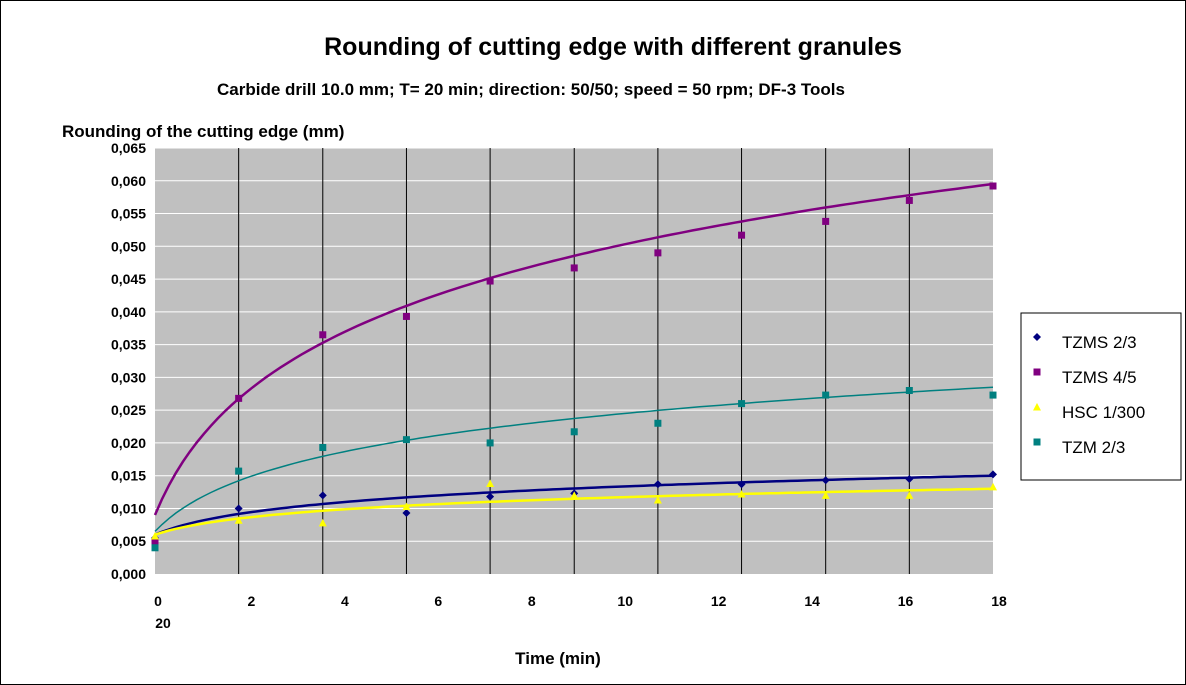  What do you see at coordinates (128, 574) in the screenshot?
I see `y-tick-label: 0,000` at bounding box center [128, 574].